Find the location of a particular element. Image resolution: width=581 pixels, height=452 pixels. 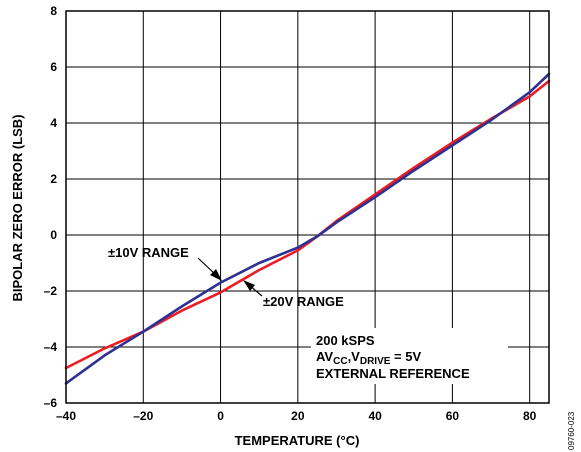

figure-id: 09760-023 is located at coordinates (571, 430).